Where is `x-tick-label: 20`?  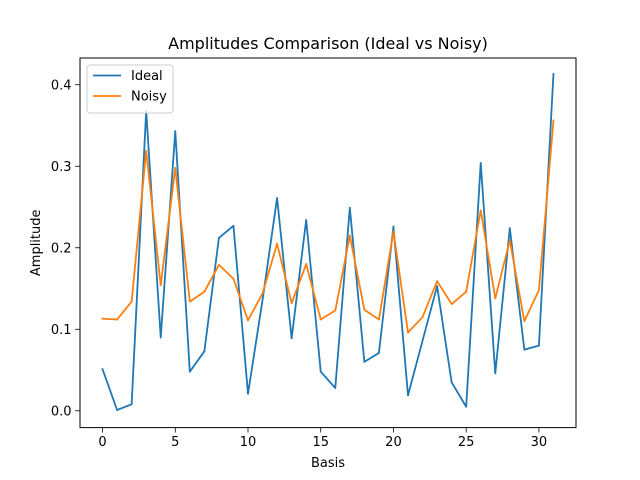 x-tick-label: 20 is located at coordinates (393, 442).